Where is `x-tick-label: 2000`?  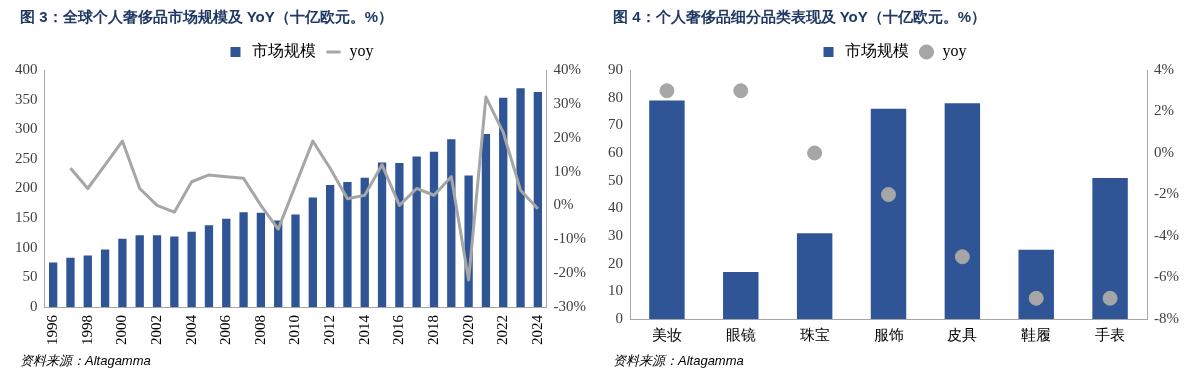 x-tick-label: 2000 is located at coordinates (121, 330).